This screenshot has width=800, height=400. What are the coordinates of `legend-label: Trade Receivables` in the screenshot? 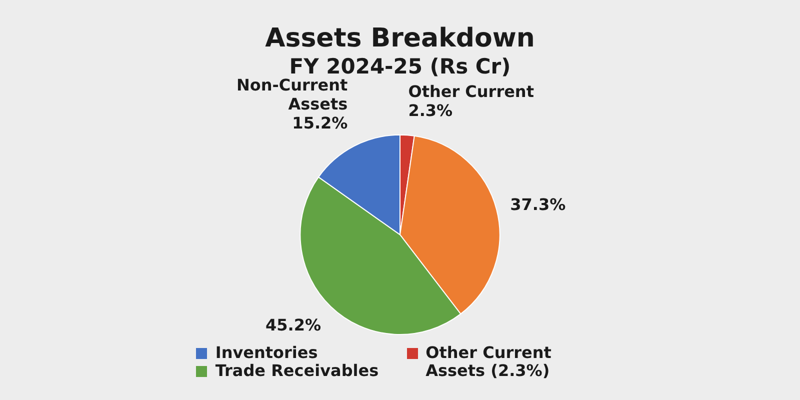 It's located at (297, 370).